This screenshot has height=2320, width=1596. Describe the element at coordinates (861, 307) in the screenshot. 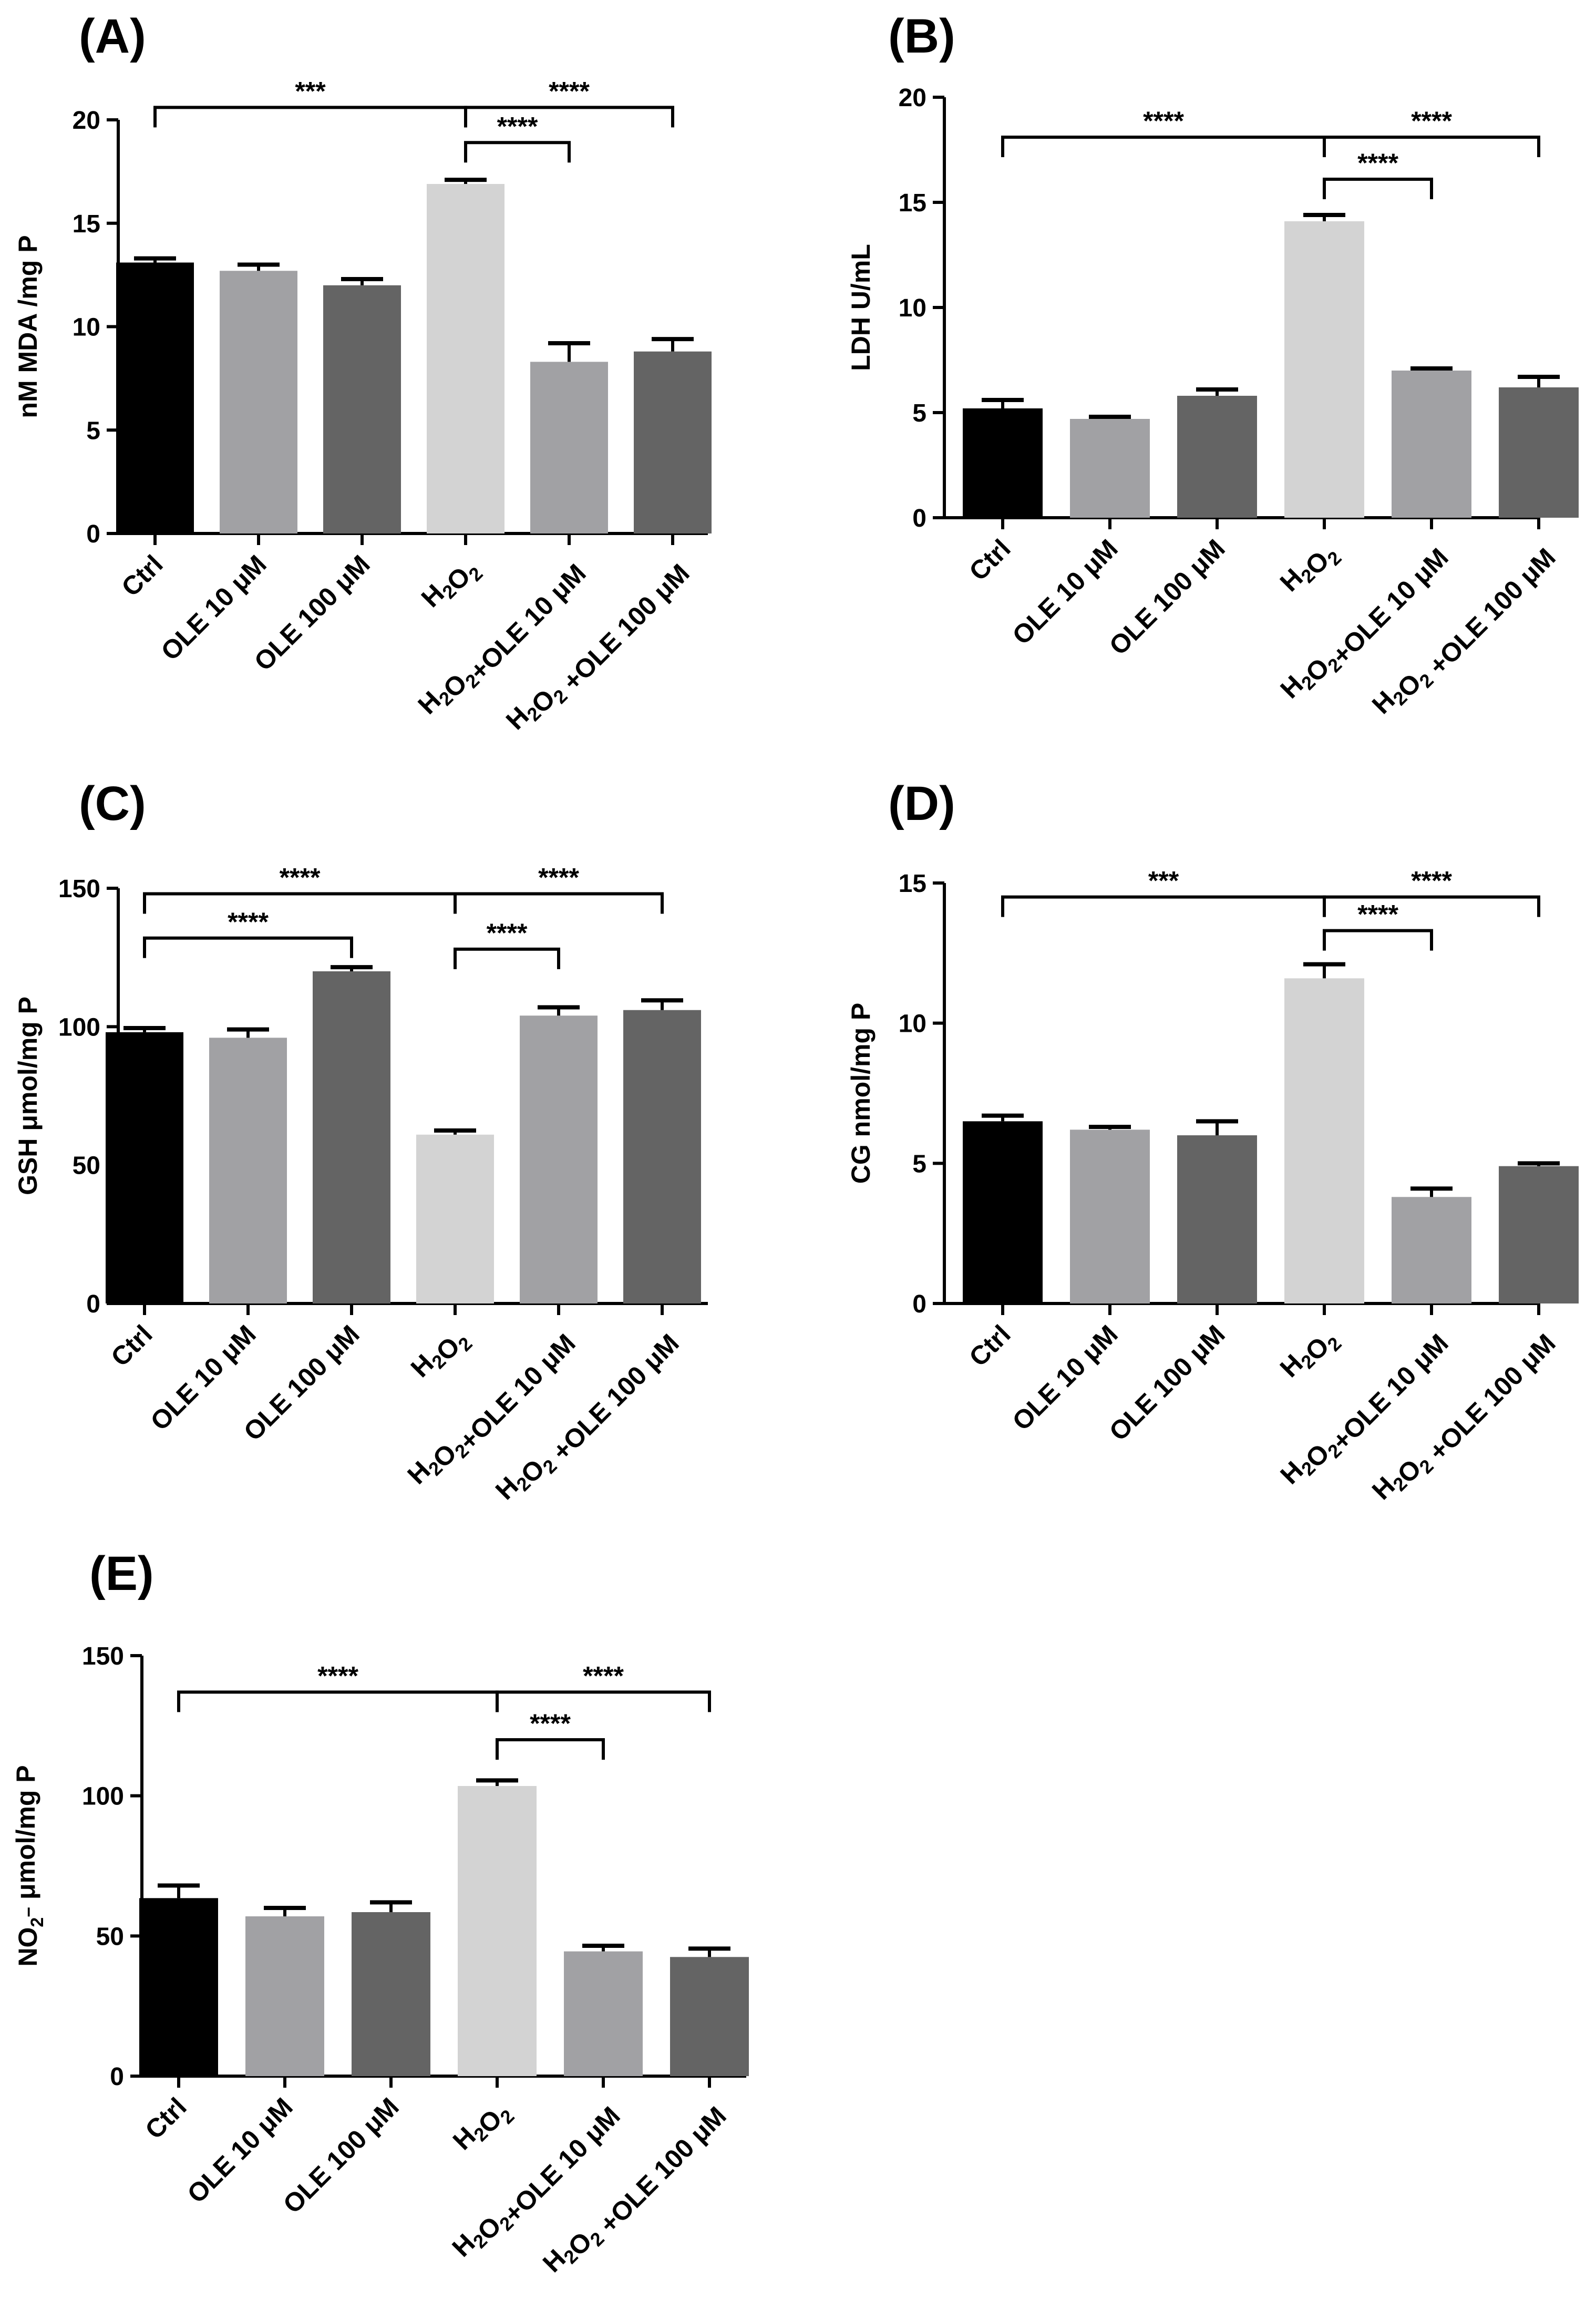

I see `y-axis-label: LDH U/mL` at that location.